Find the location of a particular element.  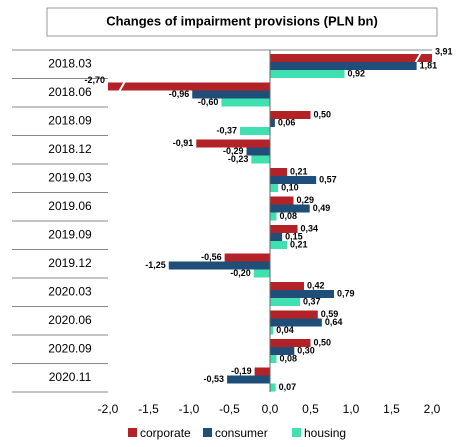

y-tick-label: 2020.03 is located at coordinates (70, 291).